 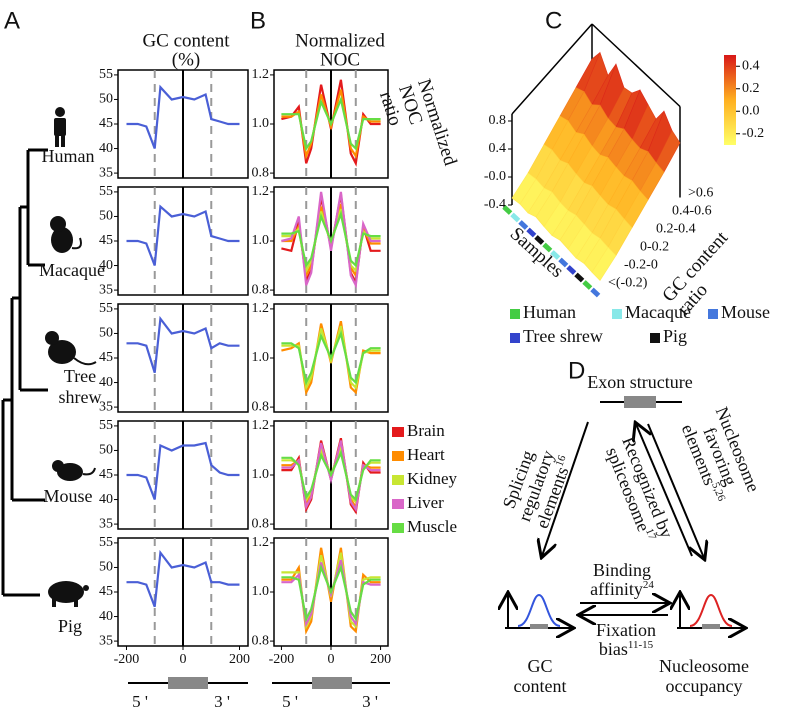 I want to click on surface-cell, so click(x=604, y=263).